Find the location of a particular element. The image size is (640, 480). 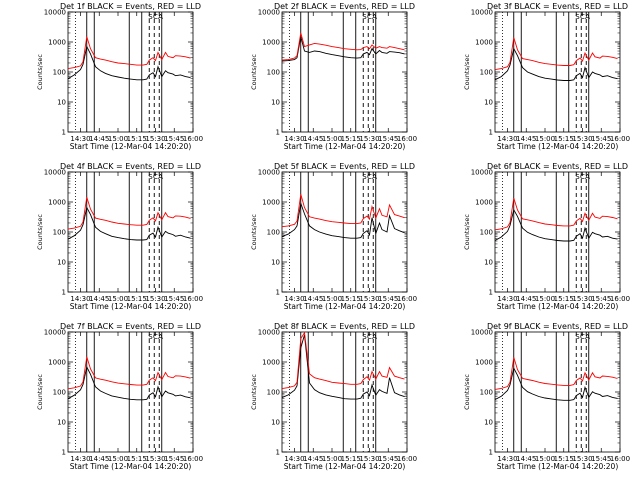

chart-title: Det 2f BLACK = Events, RED = LLD is located at coordinates (344, 6).